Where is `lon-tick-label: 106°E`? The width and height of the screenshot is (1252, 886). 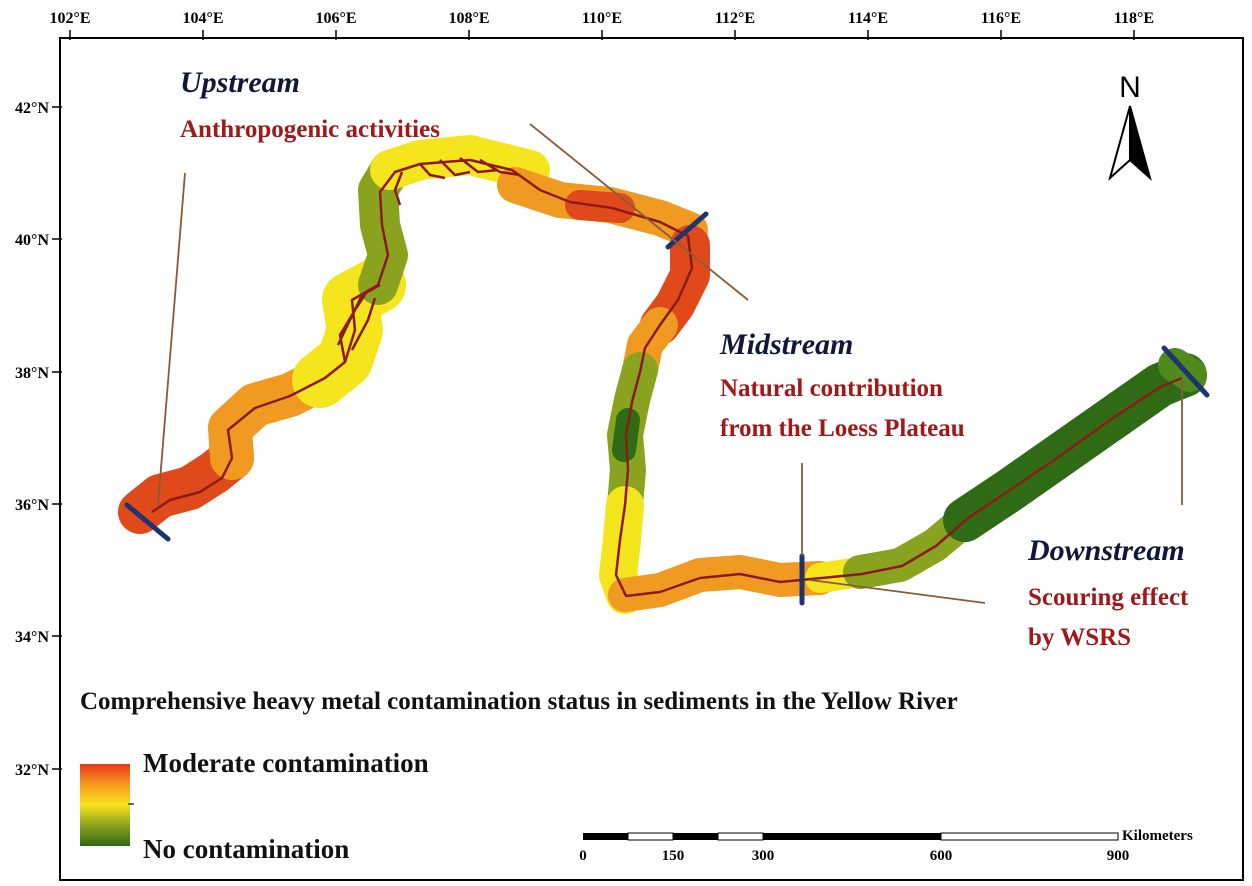 lon-tick-label: 106°E is located at coordinates (335, 18).